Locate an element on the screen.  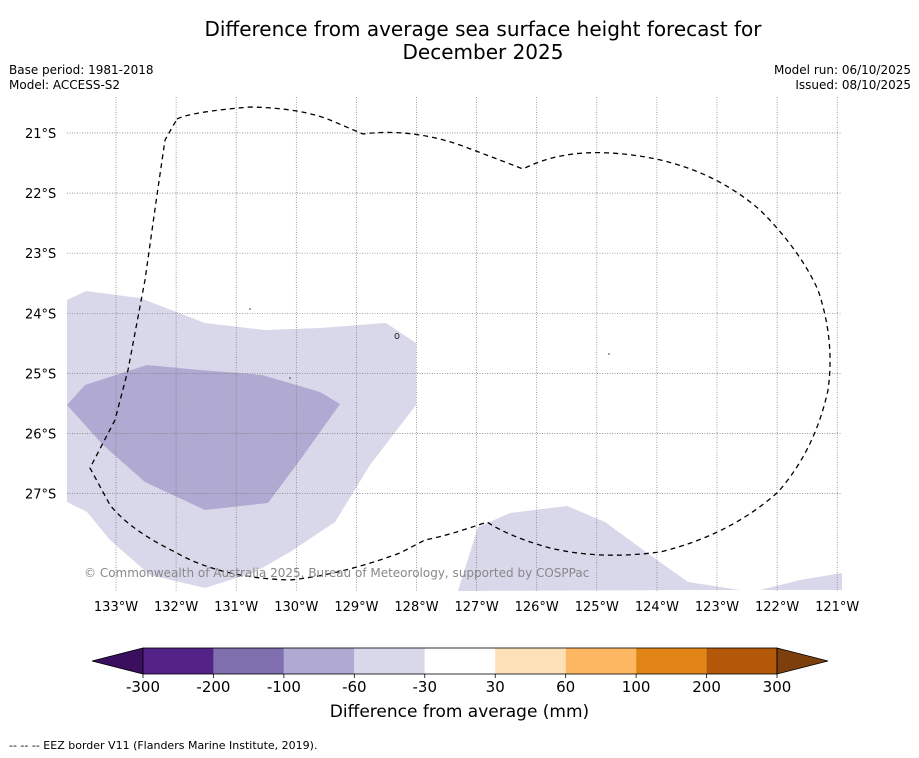
issued-label: Issued: 08/10/2025 is located at coordinates (853, 85).